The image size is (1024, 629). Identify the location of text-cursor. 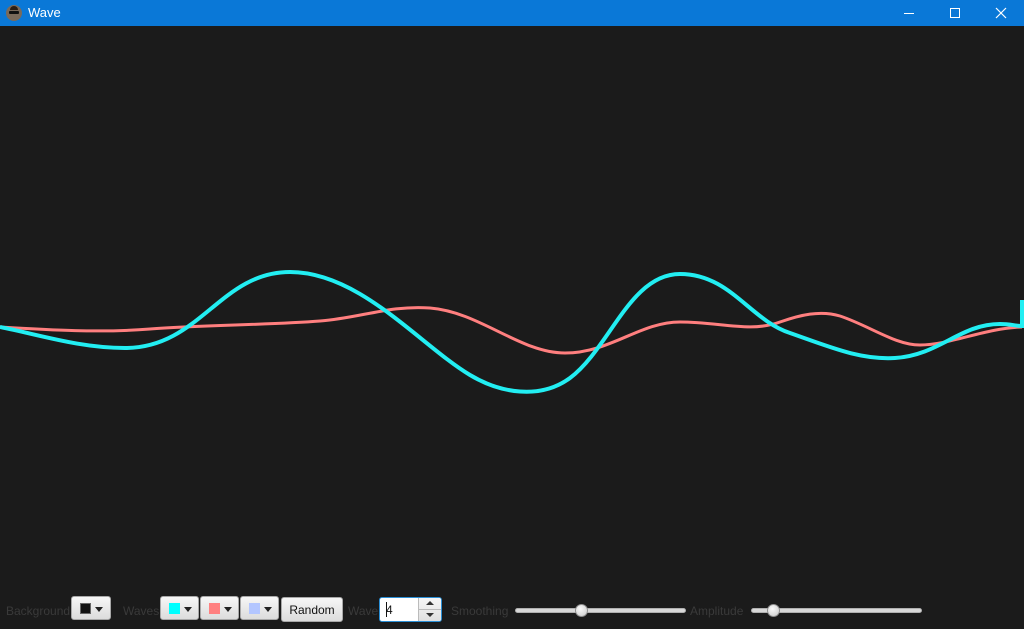
(386, 609).